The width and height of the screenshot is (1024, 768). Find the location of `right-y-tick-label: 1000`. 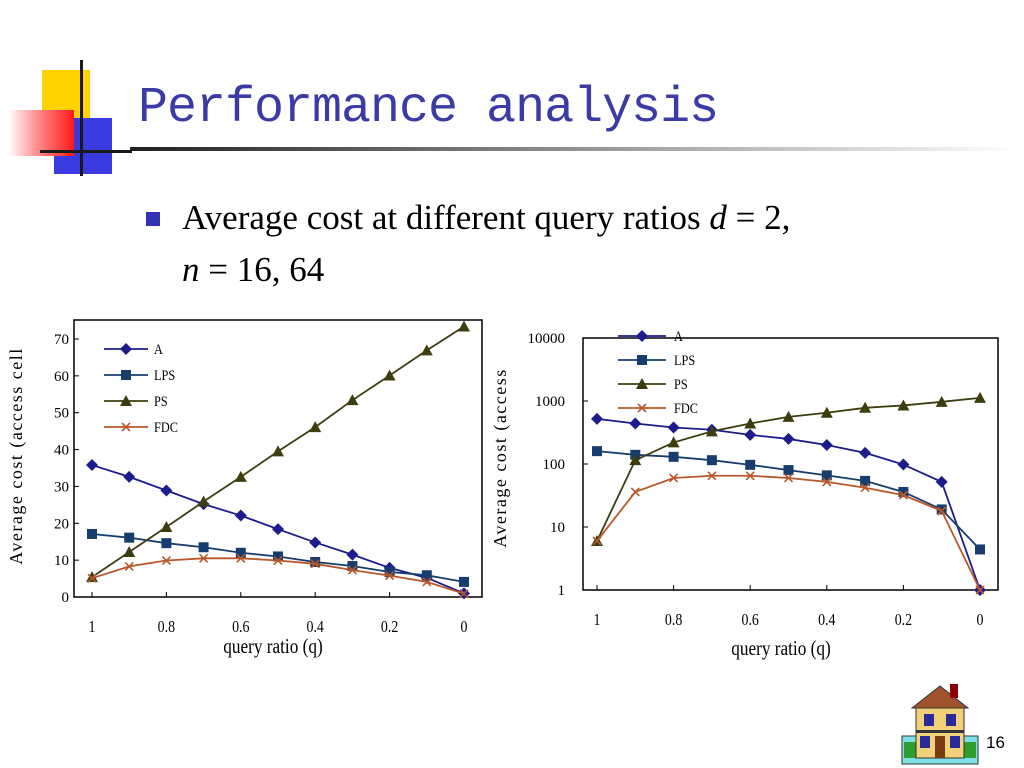

right-y-tick-label: 1000 is located at coordinates (550, 402).